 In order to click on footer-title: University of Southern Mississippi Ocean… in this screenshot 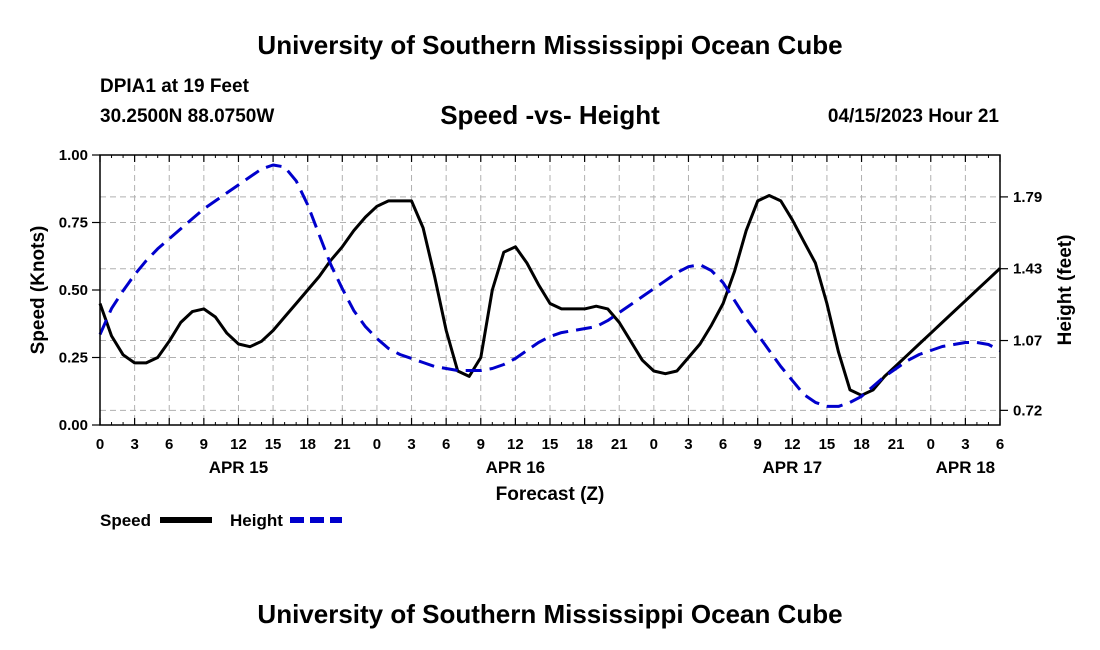, I will do `click(550, 614)`.